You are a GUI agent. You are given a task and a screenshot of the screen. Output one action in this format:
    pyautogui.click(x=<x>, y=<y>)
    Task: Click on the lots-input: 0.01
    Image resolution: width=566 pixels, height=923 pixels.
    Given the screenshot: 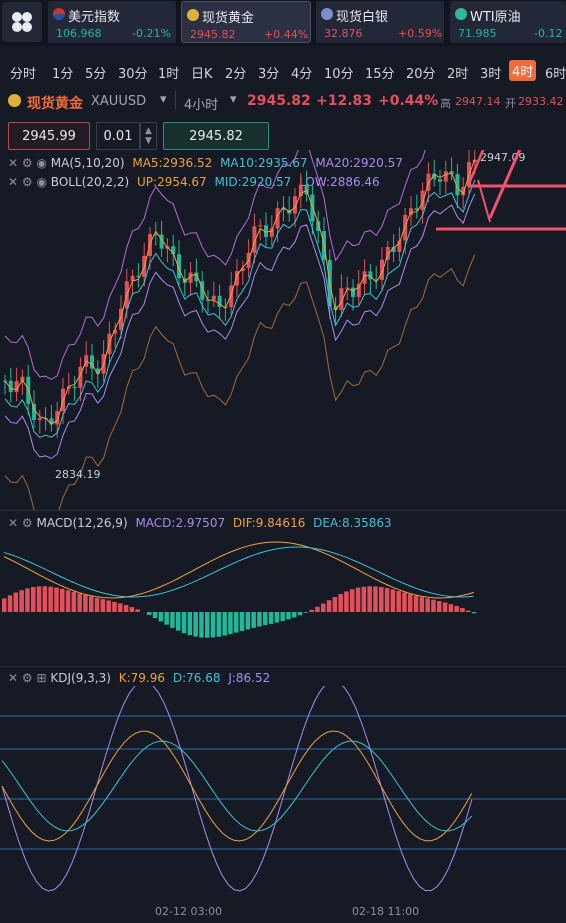 What is the action you would take?
    pyautogui.click(x=118, y=136)
    